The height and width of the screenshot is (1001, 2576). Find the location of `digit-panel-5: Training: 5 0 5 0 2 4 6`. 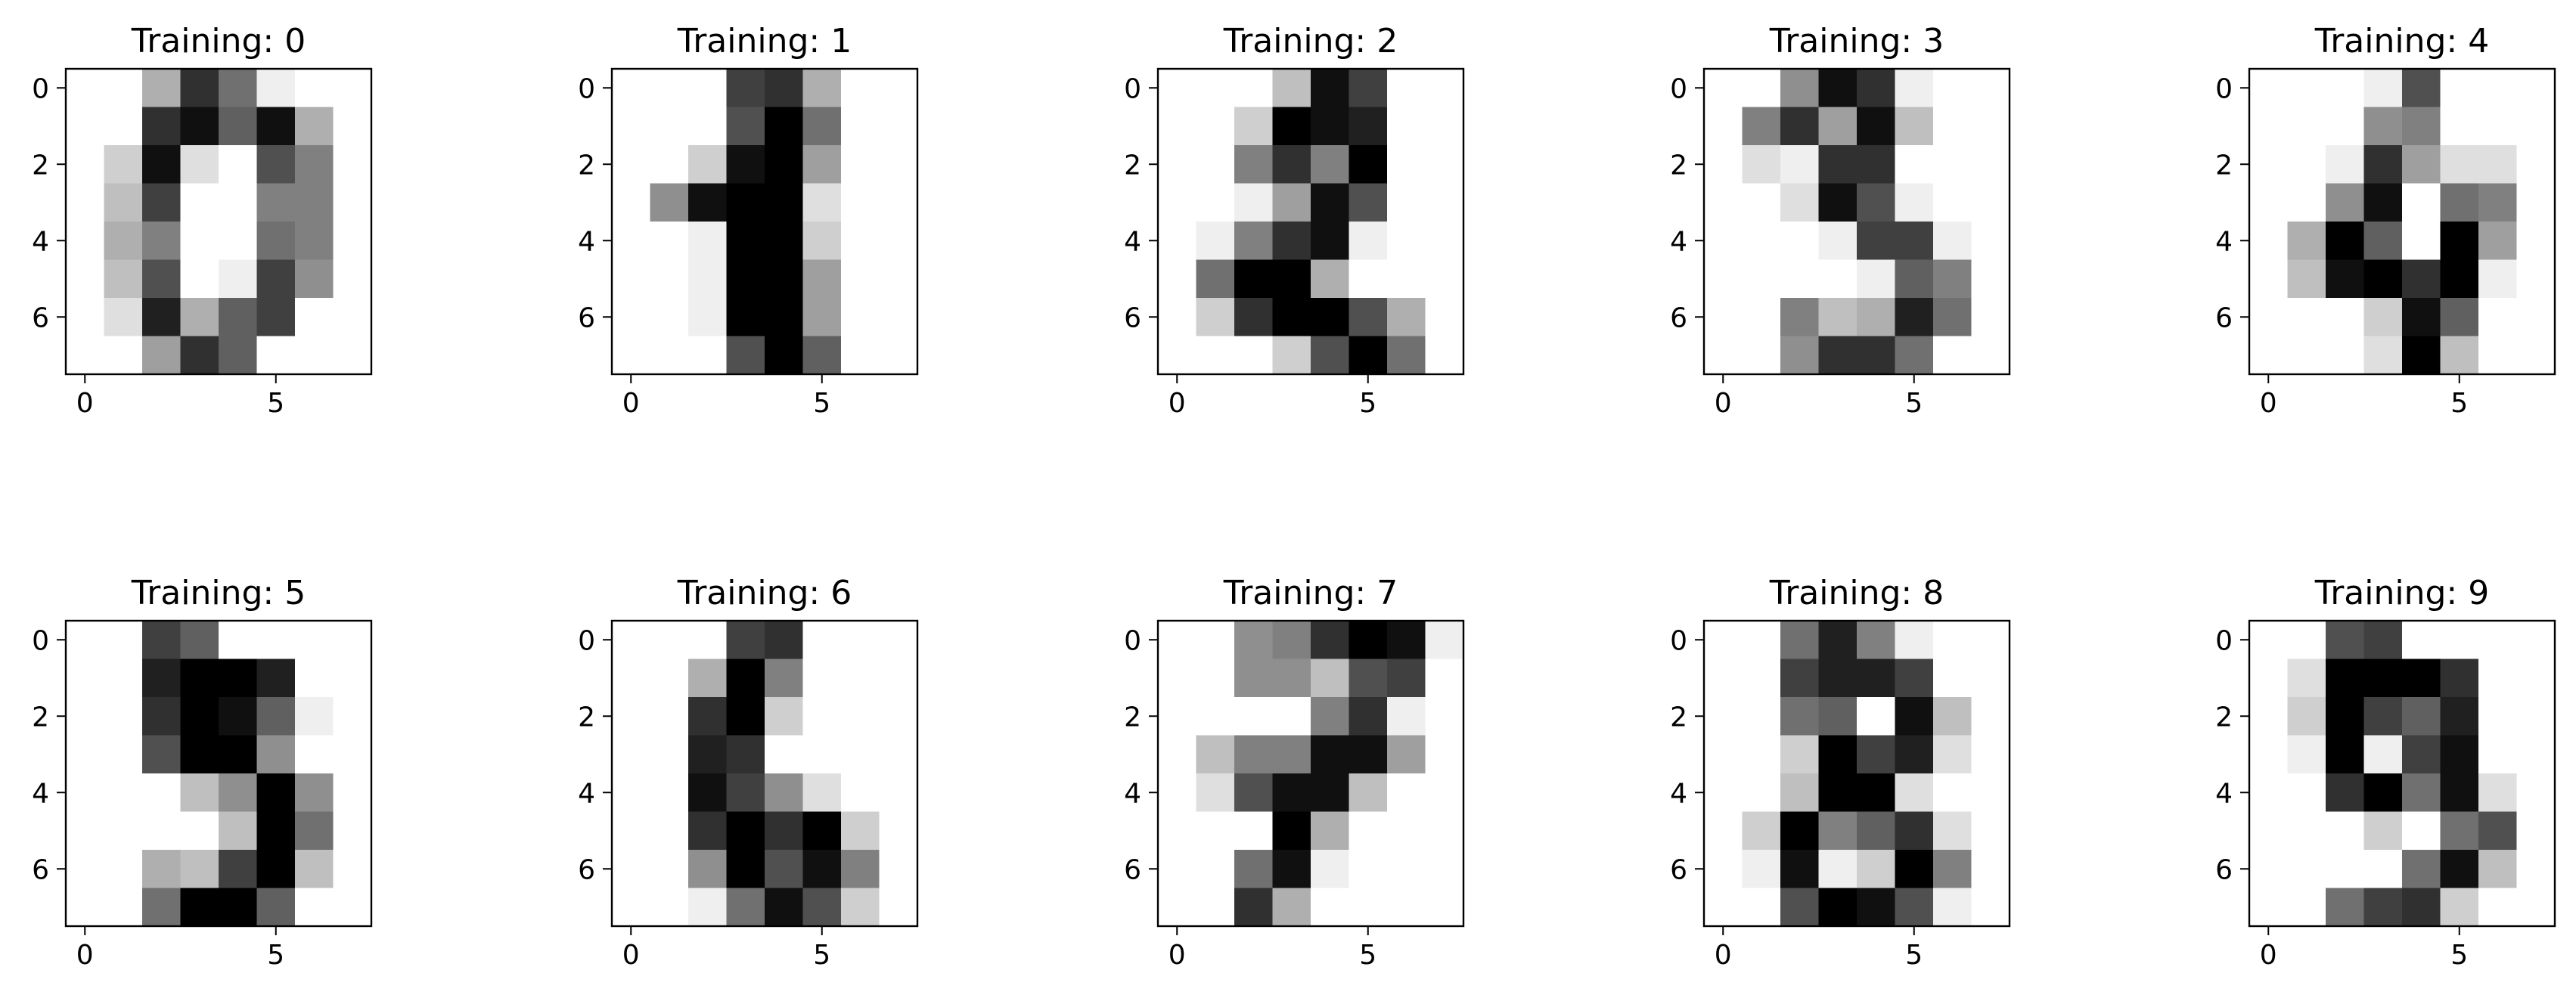

digit-panel-5: Training: 5 0 5 0 2 4 6 is located at coordinates (202, 772).